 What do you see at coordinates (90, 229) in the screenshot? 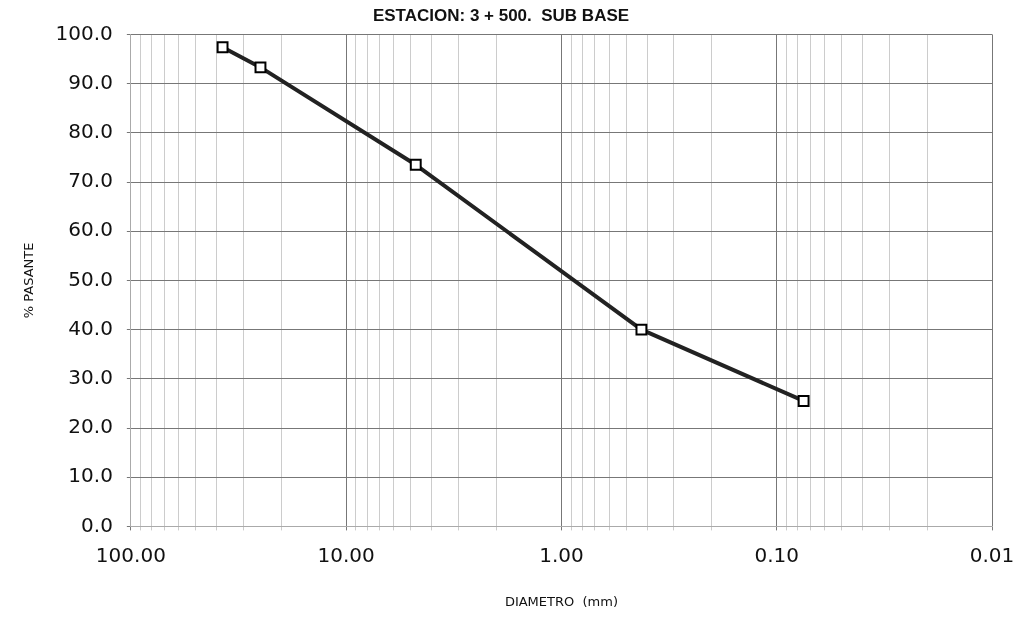
I see `y-tick-label: 60.0` at bounding box center [90, 229].